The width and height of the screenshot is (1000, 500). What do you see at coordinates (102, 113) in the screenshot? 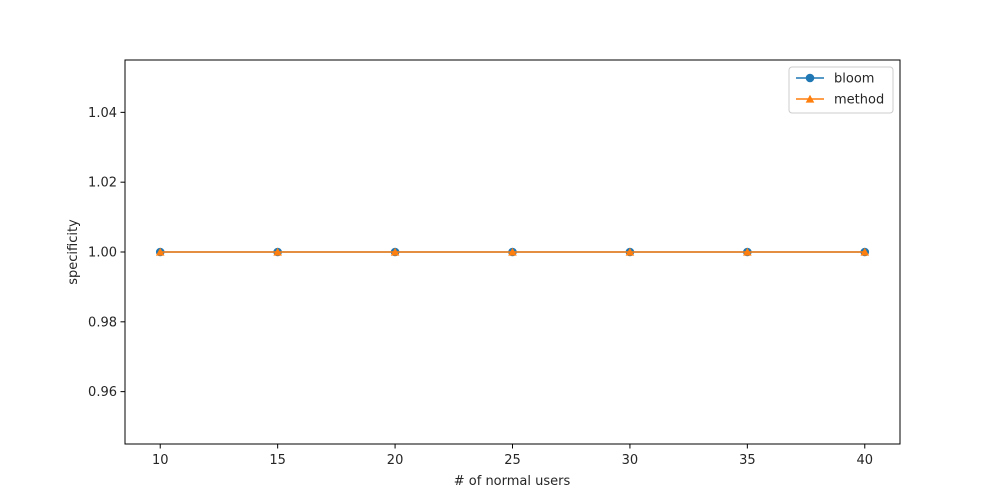
I see `y-tick-label: 1.04` at bounding box center [102, 113].